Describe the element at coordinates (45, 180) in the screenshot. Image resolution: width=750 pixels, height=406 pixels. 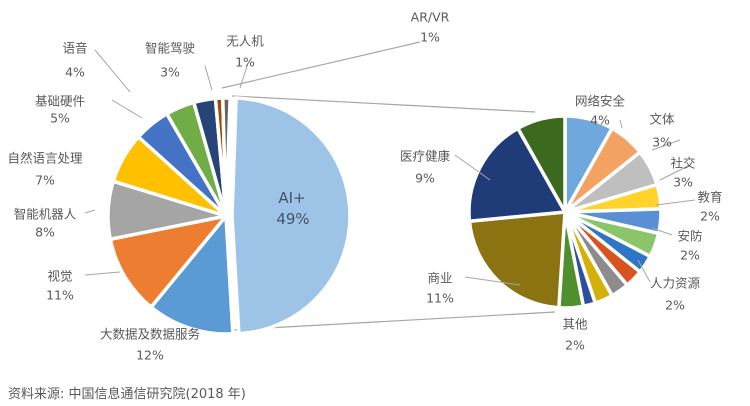
I see `slice-percent: 7%` at that location.